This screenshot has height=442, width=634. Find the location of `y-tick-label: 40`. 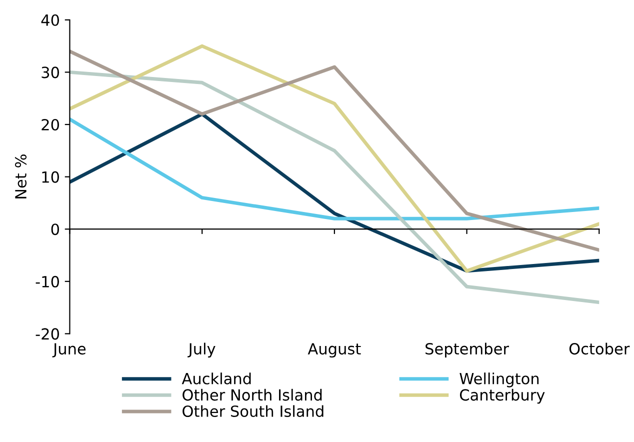

y-tick-label: 40 is located at coordinates (50, 20).